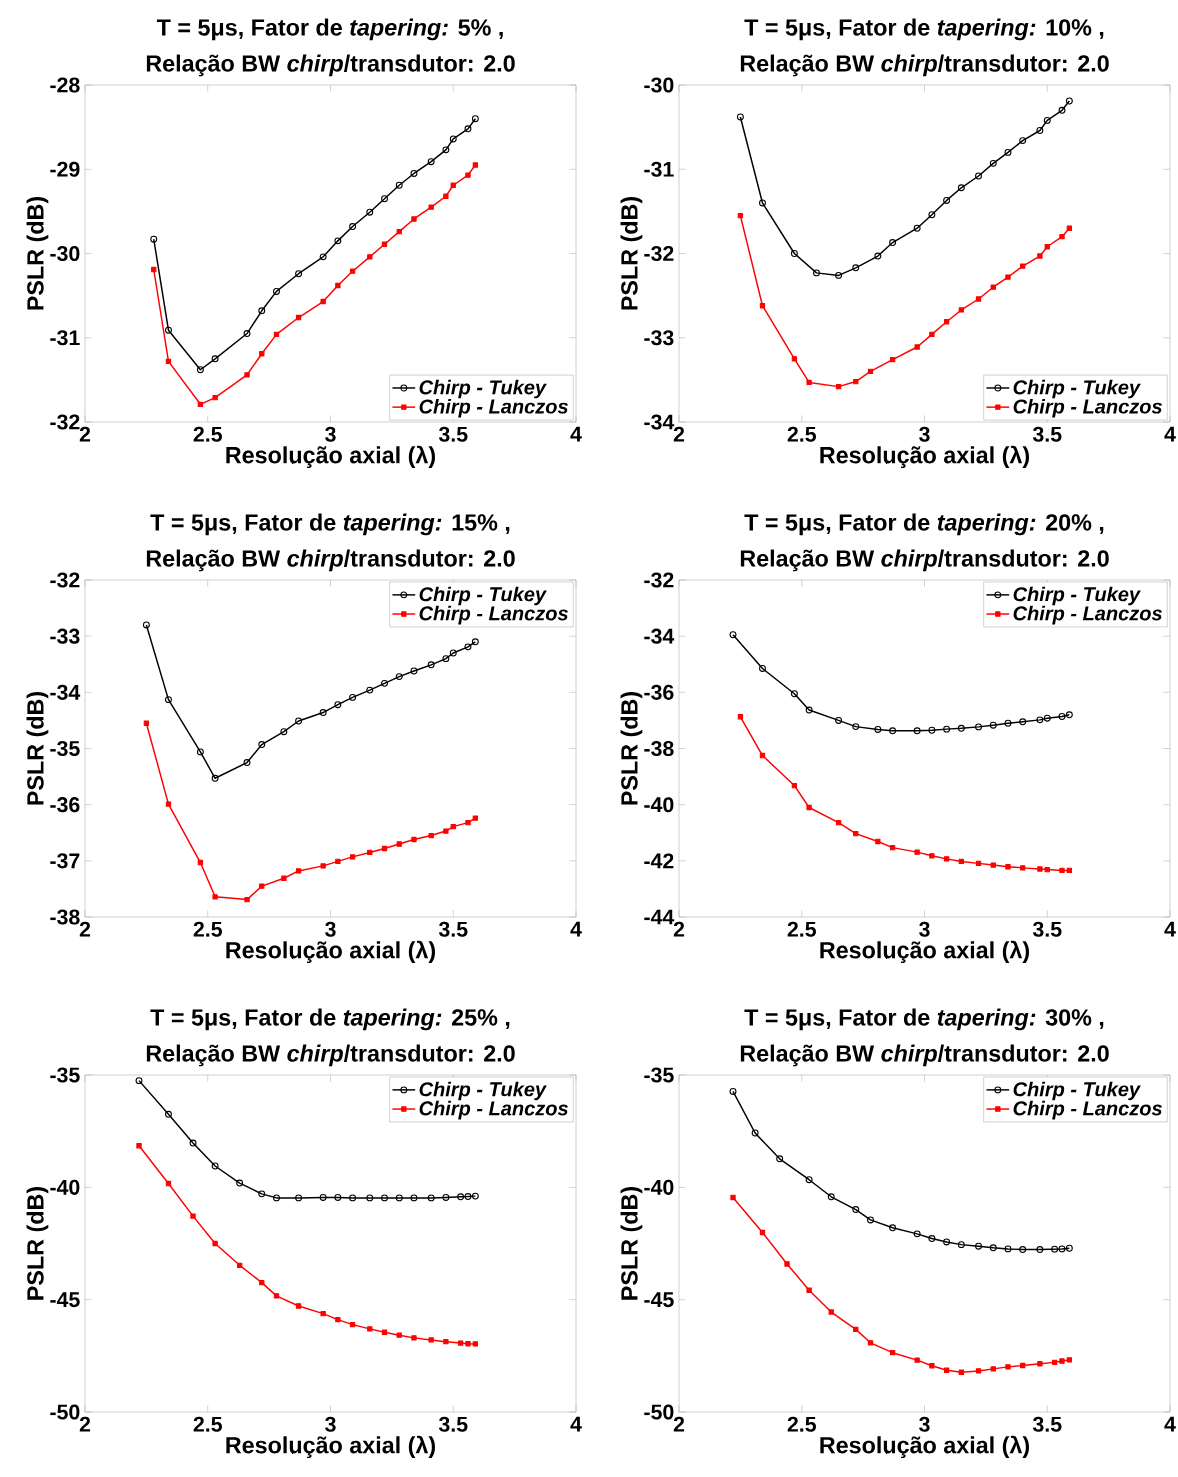 The image size is (1178, 1477). I want to click on y-tick-label: -35, so click(65, 748).